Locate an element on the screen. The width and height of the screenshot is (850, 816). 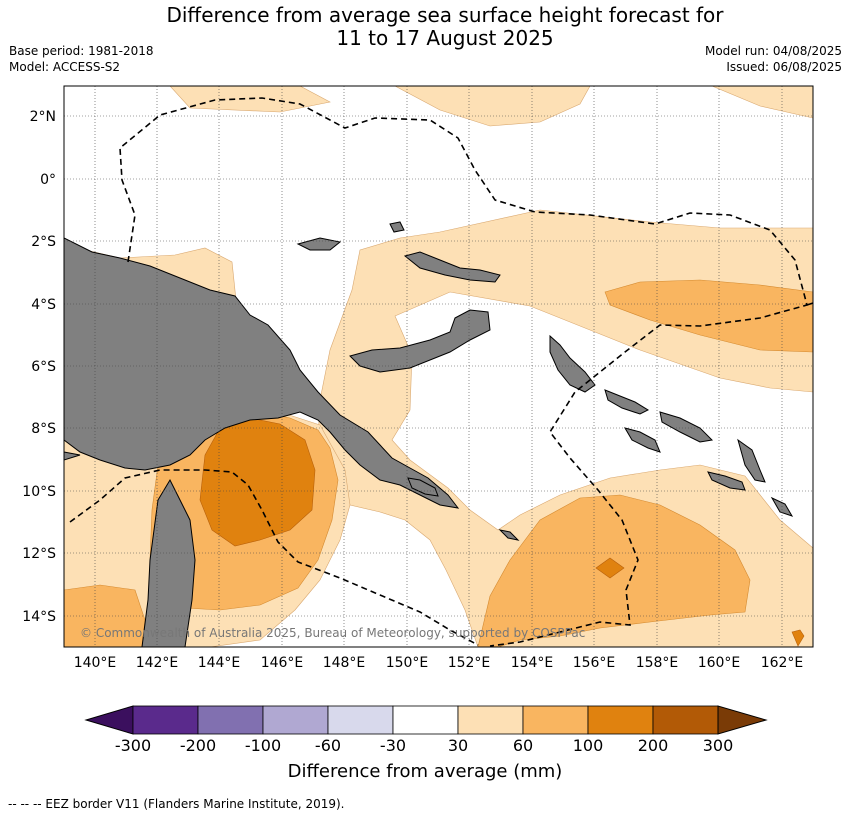
lon-label: 148°E is located at coordinates (344, 663).